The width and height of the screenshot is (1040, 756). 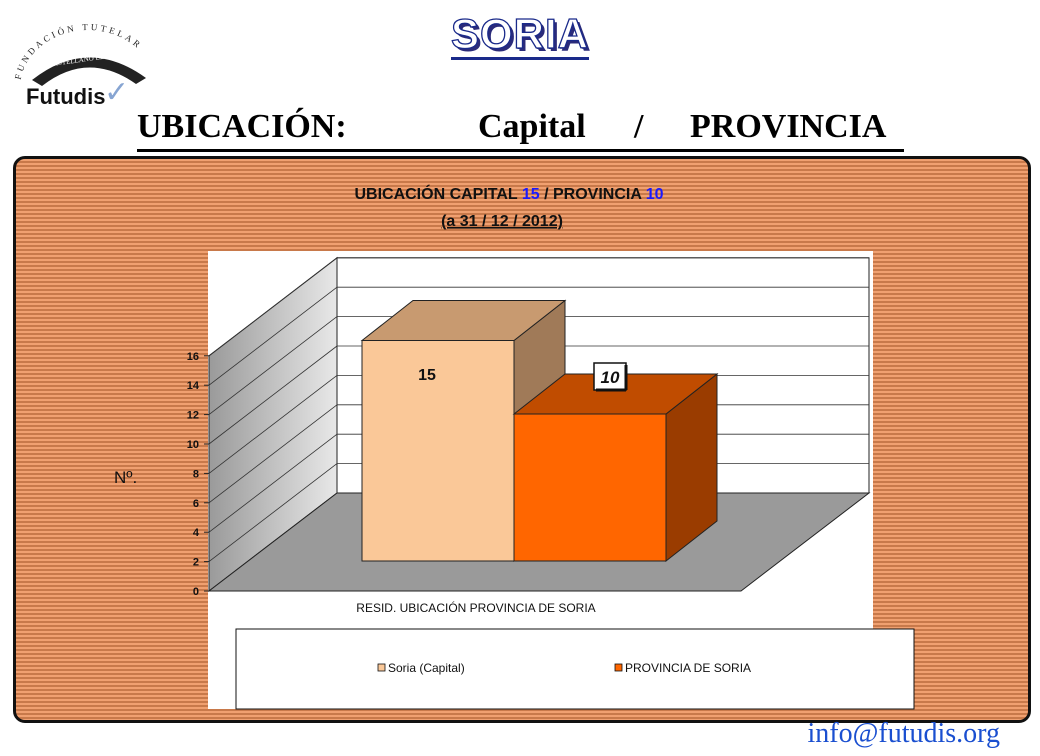 I want to click on x-axis-label: RESID. UBICACIÓN PROVINCIA DE SORIA, so click(x=475, y=607).